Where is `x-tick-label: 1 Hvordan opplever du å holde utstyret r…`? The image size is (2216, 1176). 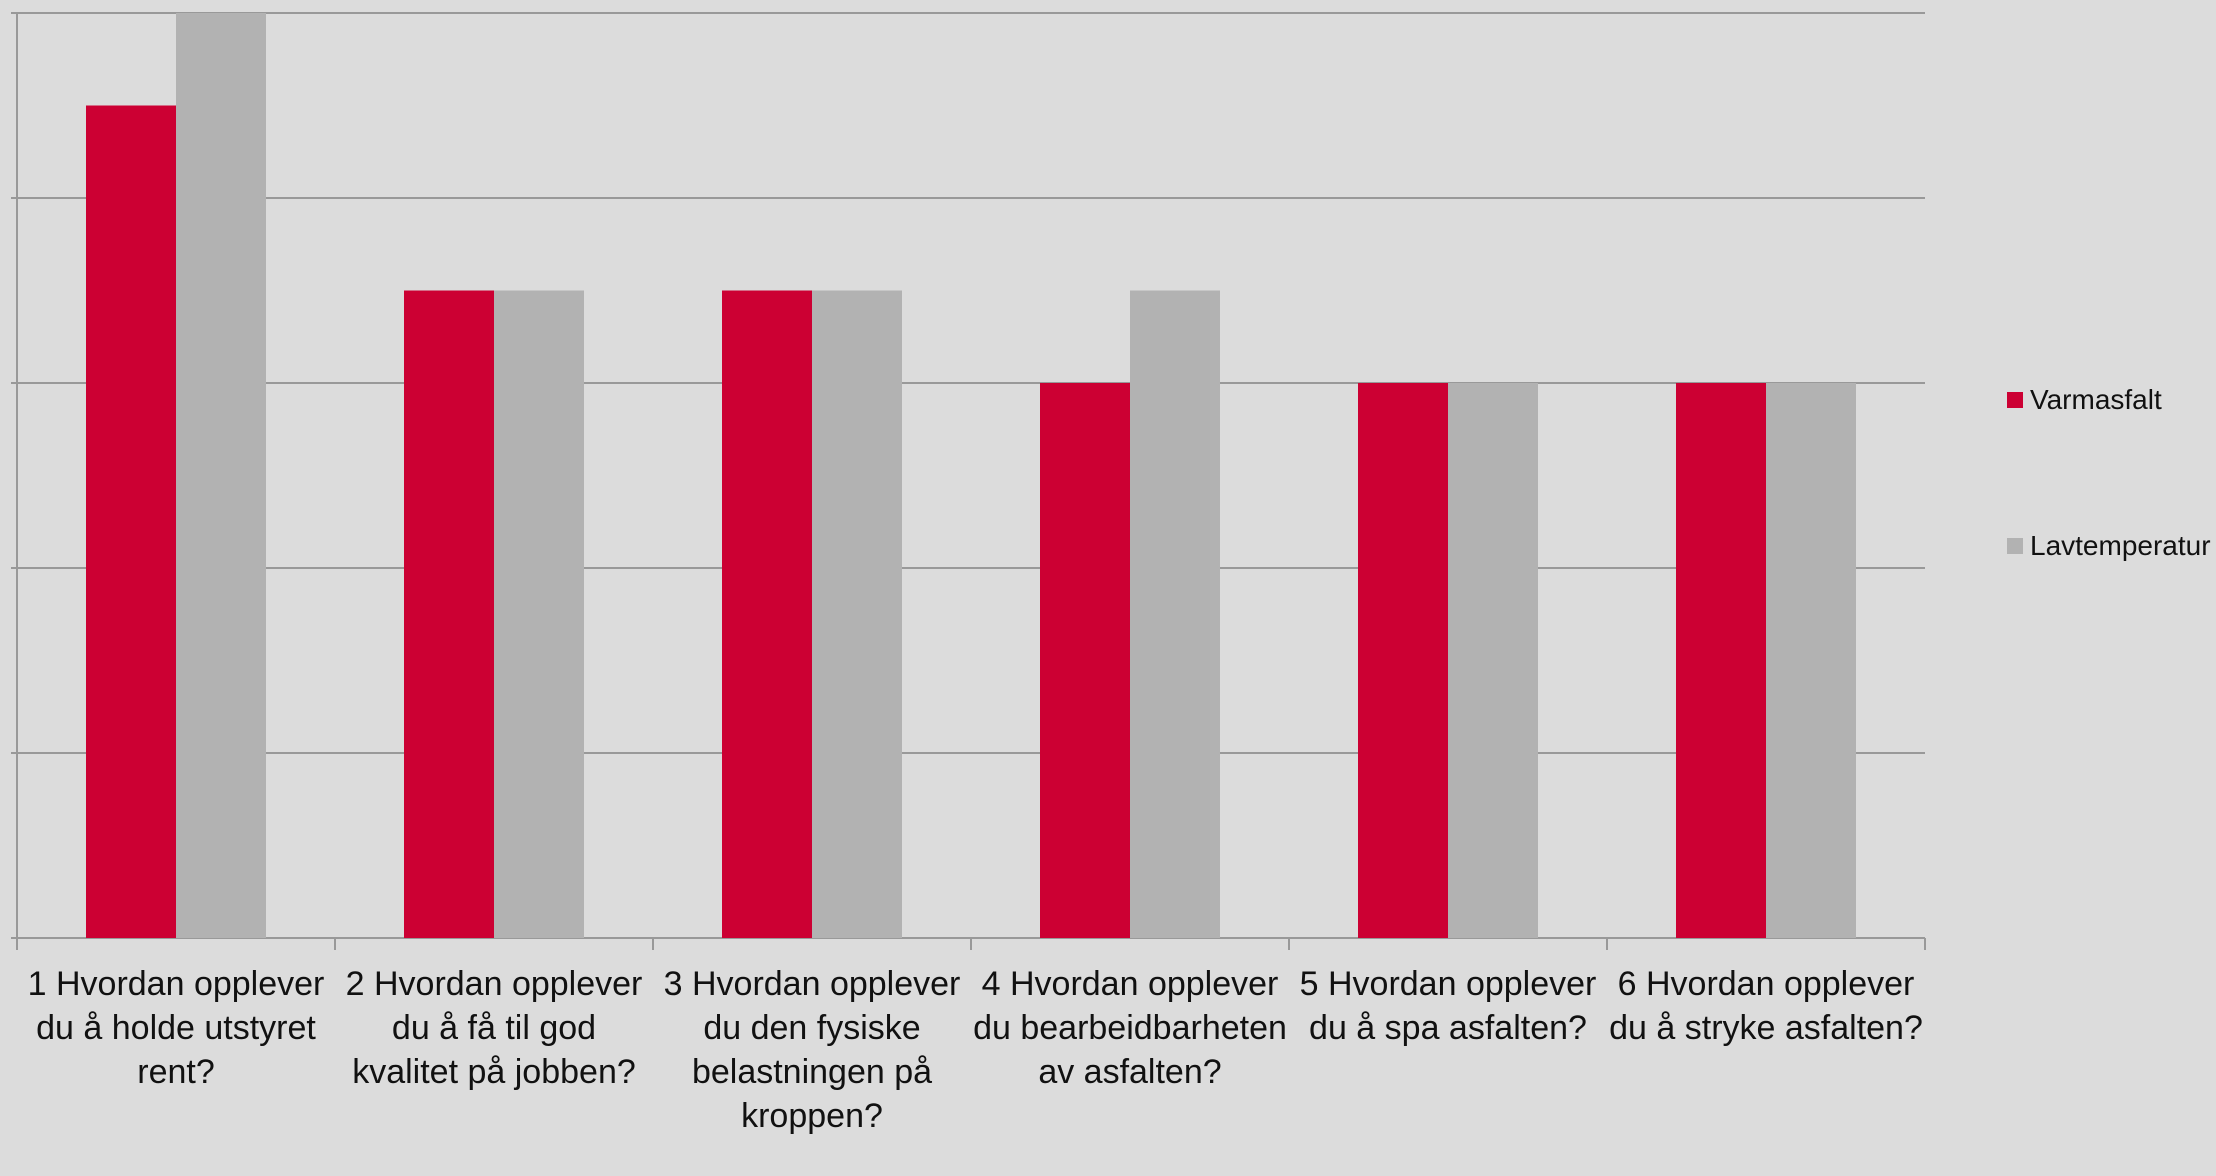 x-tick-label: 1 Hvordan opplever du å holde utstyret r… is located at coordinates (176, 1028).